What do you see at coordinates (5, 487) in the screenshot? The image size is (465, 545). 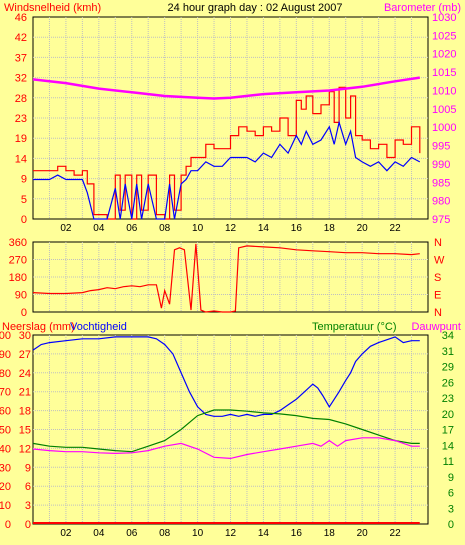 I see `humidity-y-tick: 20` at bounding box center [5, 487].